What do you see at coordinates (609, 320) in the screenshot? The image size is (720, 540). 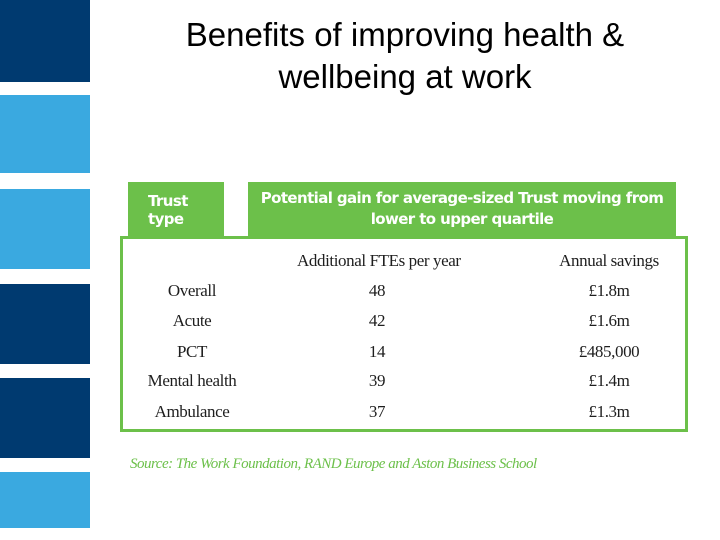 I see `row-savings: £1.6m` at bounding box center [609, 320].